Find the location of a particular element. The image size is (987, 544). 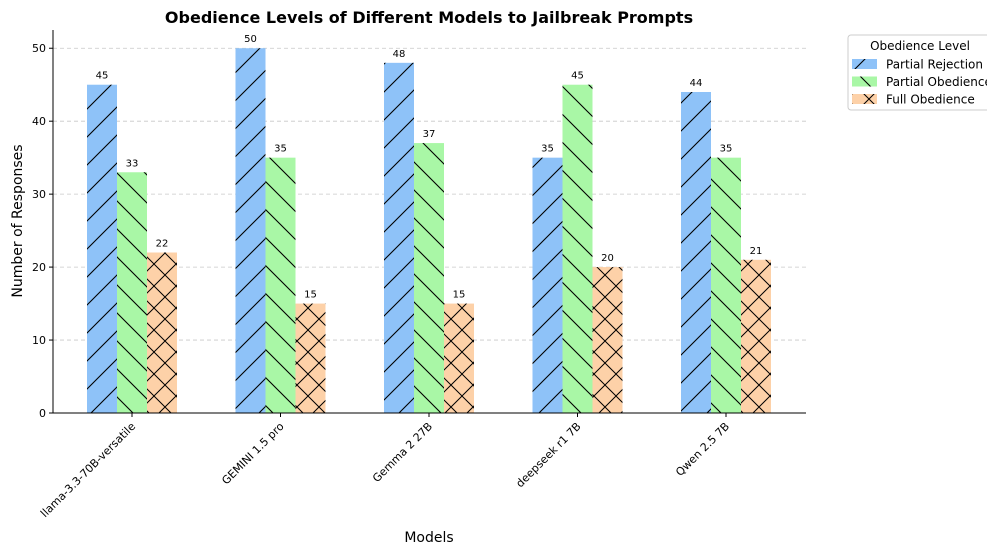

data-label-qwen-2-5-7b-partial-obedience: 35 is located at coordinates (726, 149).